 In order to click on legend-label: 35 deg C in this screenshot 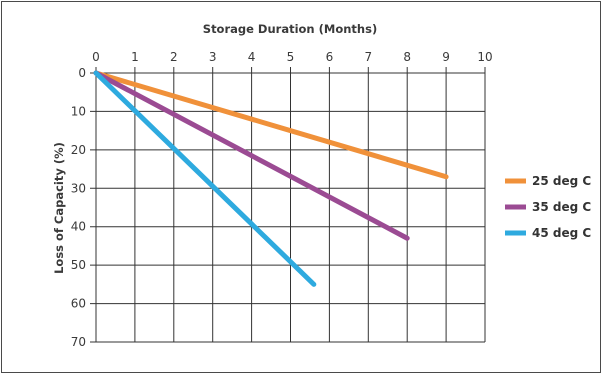, I will do `click(561, 207)`.